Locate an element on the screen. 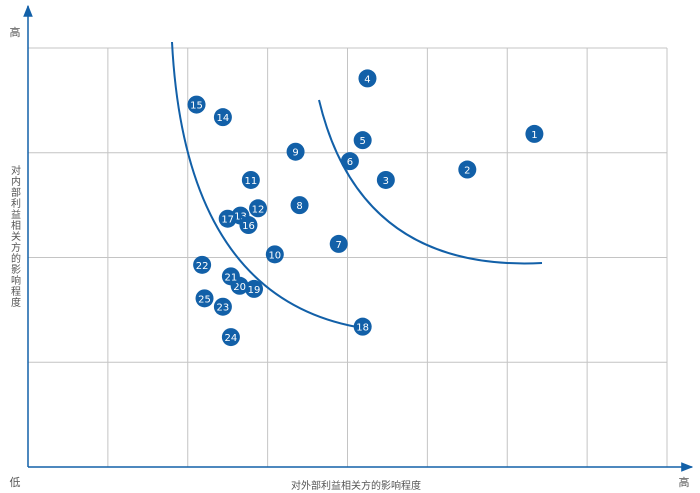 The width and height of the screenshot is (700, 493). point-label: 3 is located at coordinates (386, 181).